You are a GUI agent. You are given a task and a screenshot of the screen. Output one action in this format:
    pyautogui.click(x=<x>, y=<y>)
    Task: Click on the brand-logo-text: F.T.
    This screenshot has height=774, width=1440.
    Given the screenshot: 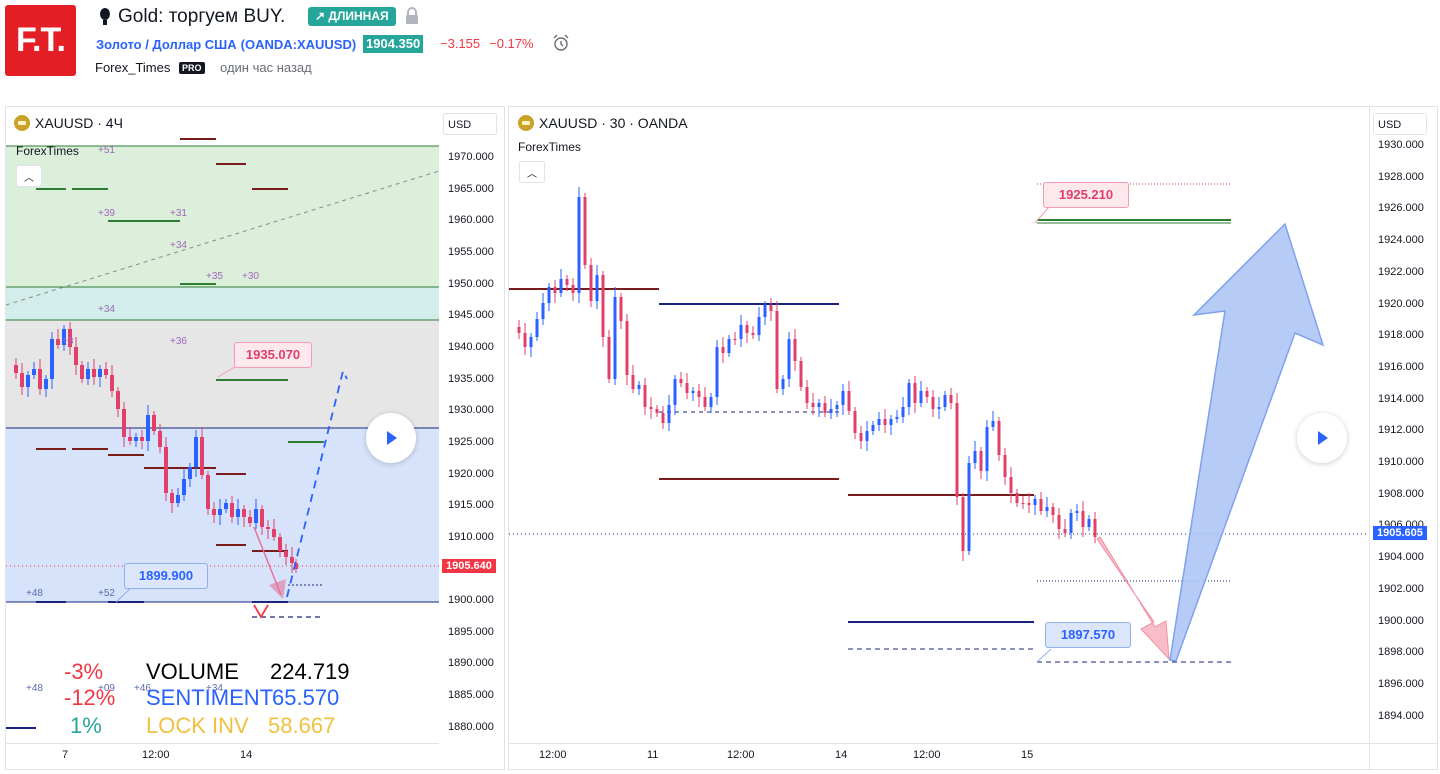 What is the action you would take?
    pyautogui.click(x=41, y=40)
    